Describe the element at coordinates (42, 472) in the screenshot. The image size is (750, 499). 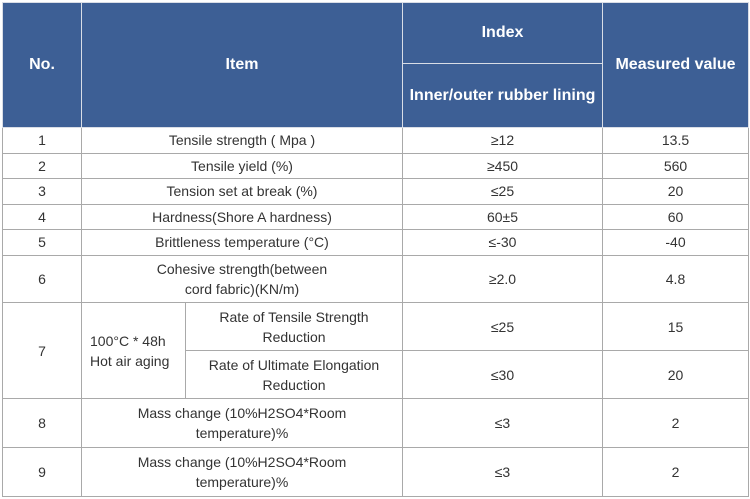
I see `row-no: 9` at that location.